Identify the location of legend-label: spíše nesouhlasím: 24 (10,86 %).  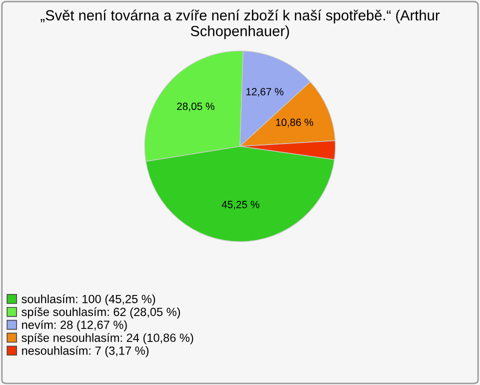
(108, 338).